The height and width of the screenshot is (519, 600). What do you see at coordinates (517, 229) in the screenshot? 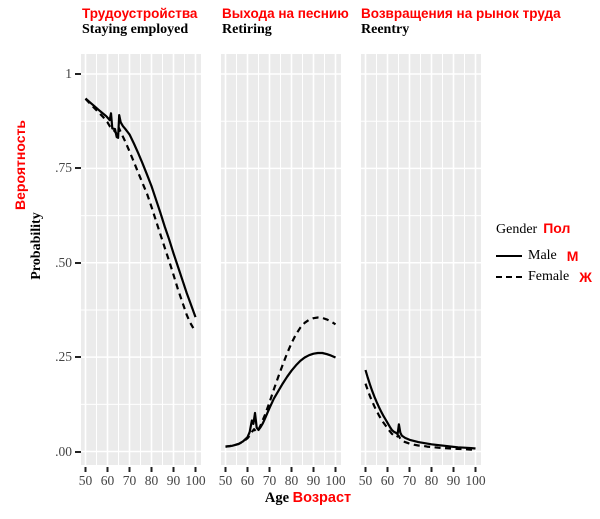
I see `legend-title-en: Gender` at bounding box center [517, 229].